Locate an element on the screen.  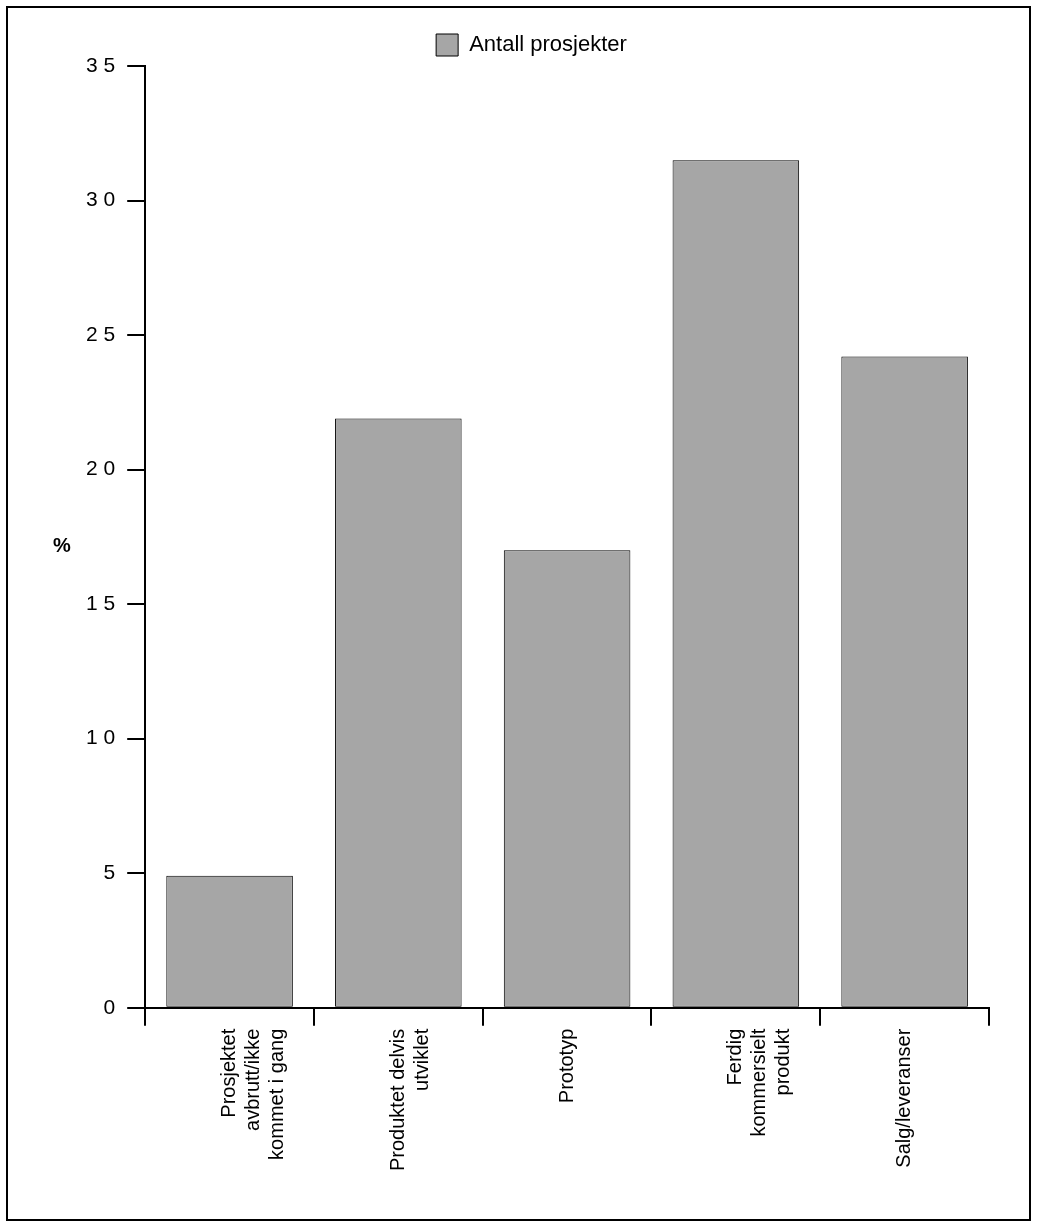
y-tick-label: 0 is located at coordinates (109, 1006).